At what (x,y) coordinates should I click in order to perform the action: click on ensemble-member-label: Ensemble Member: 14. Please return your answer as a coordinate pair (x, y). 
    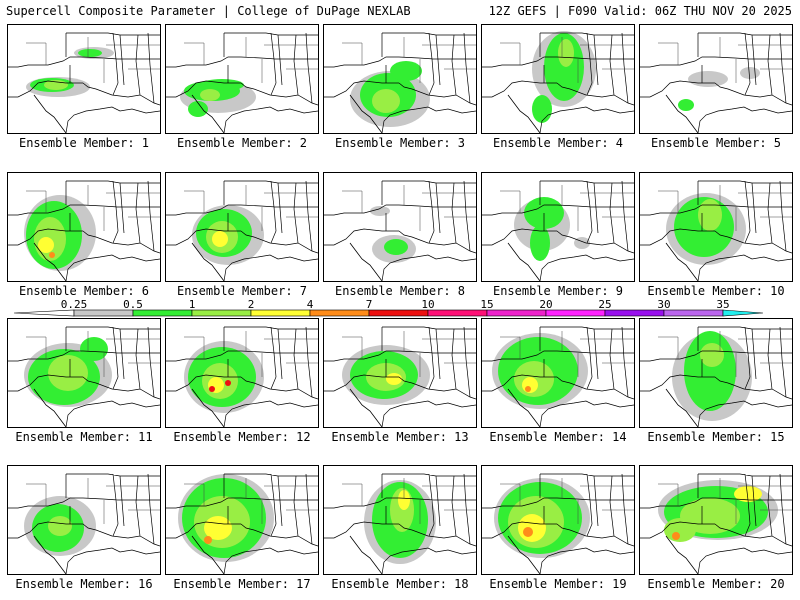
    Looking at the image, I should click on (558, 437).